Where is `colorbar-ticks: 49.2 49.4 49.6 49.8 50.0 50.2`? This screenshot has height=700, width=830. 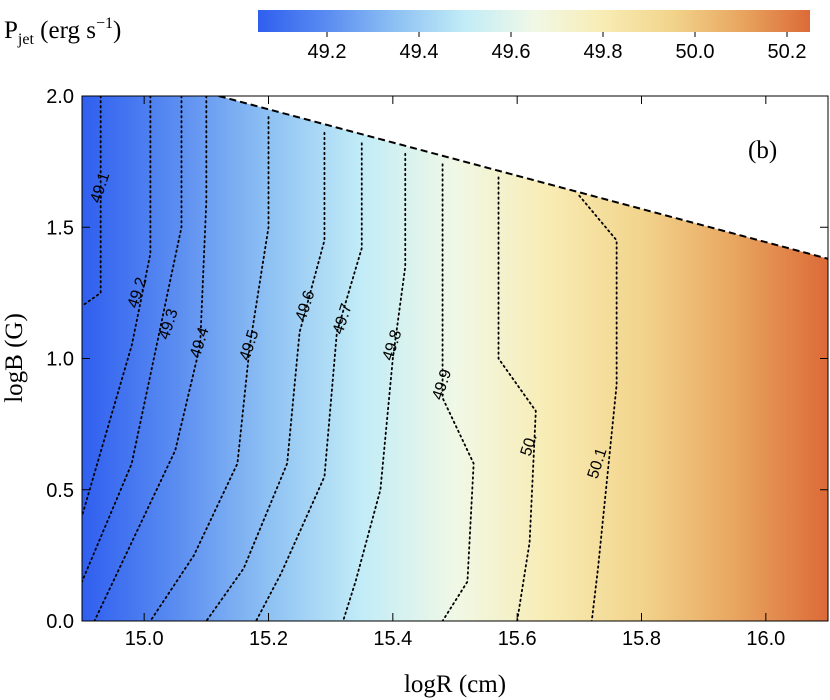 colorbar-ticks: 49.2 49.4 49.6 49.8 50.0 50.2 is located at coordinates (557, 47).